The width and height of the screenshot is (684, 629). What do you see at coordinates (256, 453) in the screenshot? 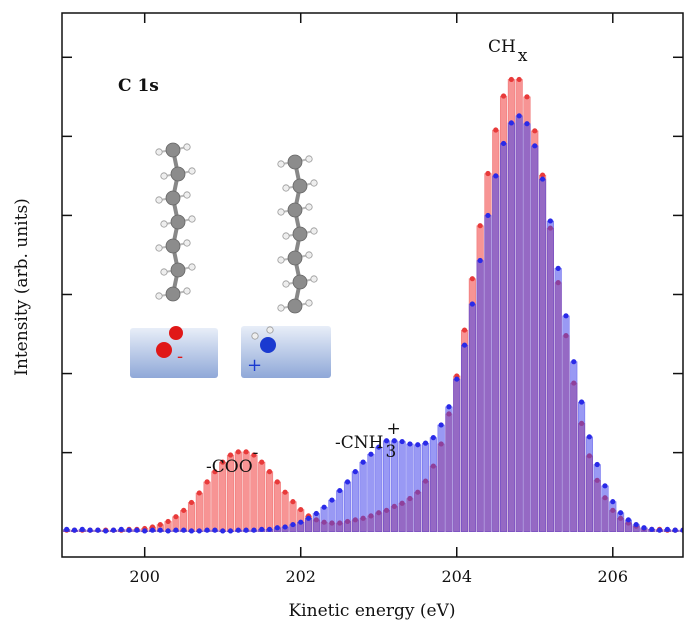
I see `annotation-sup: -` at bounding box center [256, 453].